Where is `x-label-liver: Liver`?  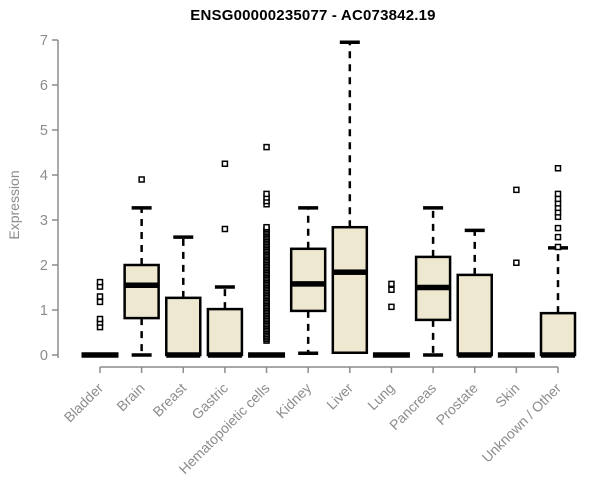 x-label-liver: Liver is located at coordinates (339, 396).